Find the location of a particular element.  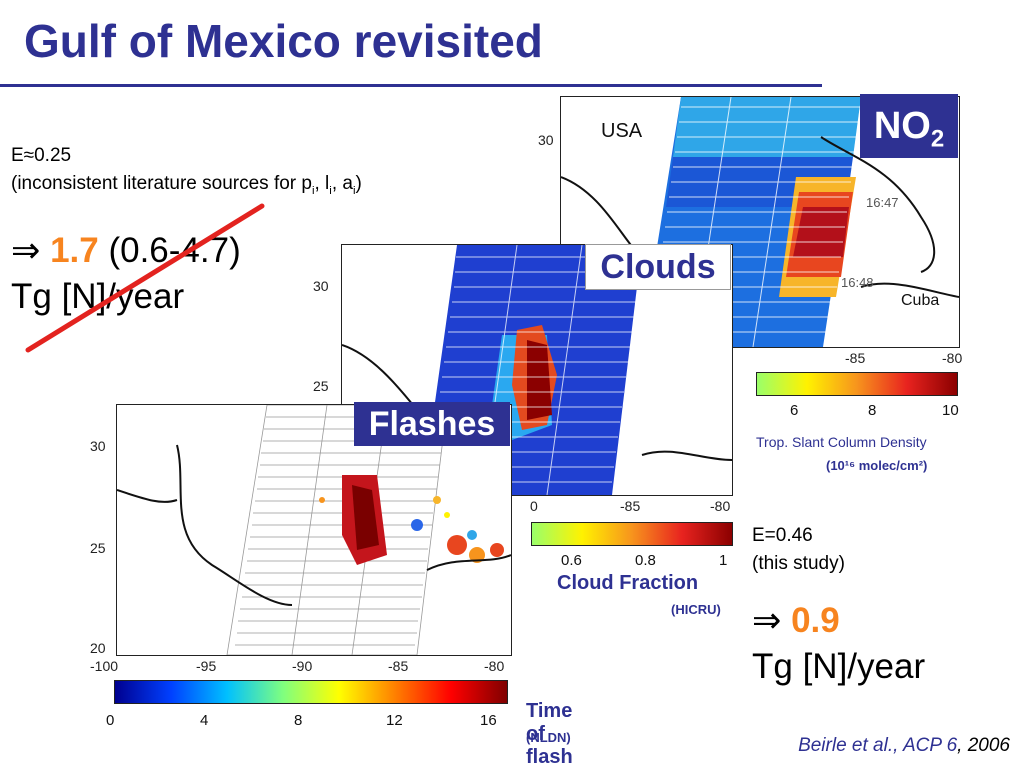

clouds-label-text: Clouds is located at coordinates (658, 267).